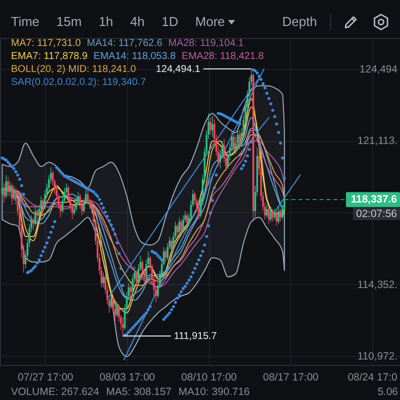 This screenshot has height=400, width=400. Describe the element at coordinates (135, 56) in the screenshot. I see `text: EMA14: 118,053.8` at that location.